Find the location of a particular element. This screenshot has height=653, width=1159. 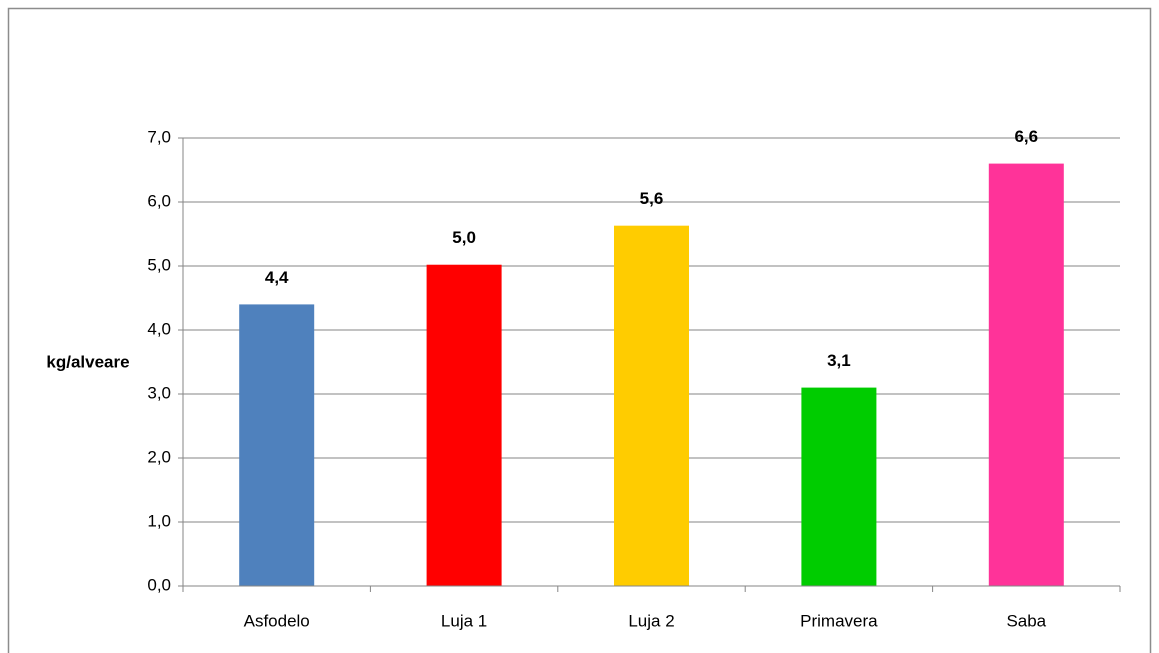

y-tick-label: 7,0 is located at coordinates (159, 136).